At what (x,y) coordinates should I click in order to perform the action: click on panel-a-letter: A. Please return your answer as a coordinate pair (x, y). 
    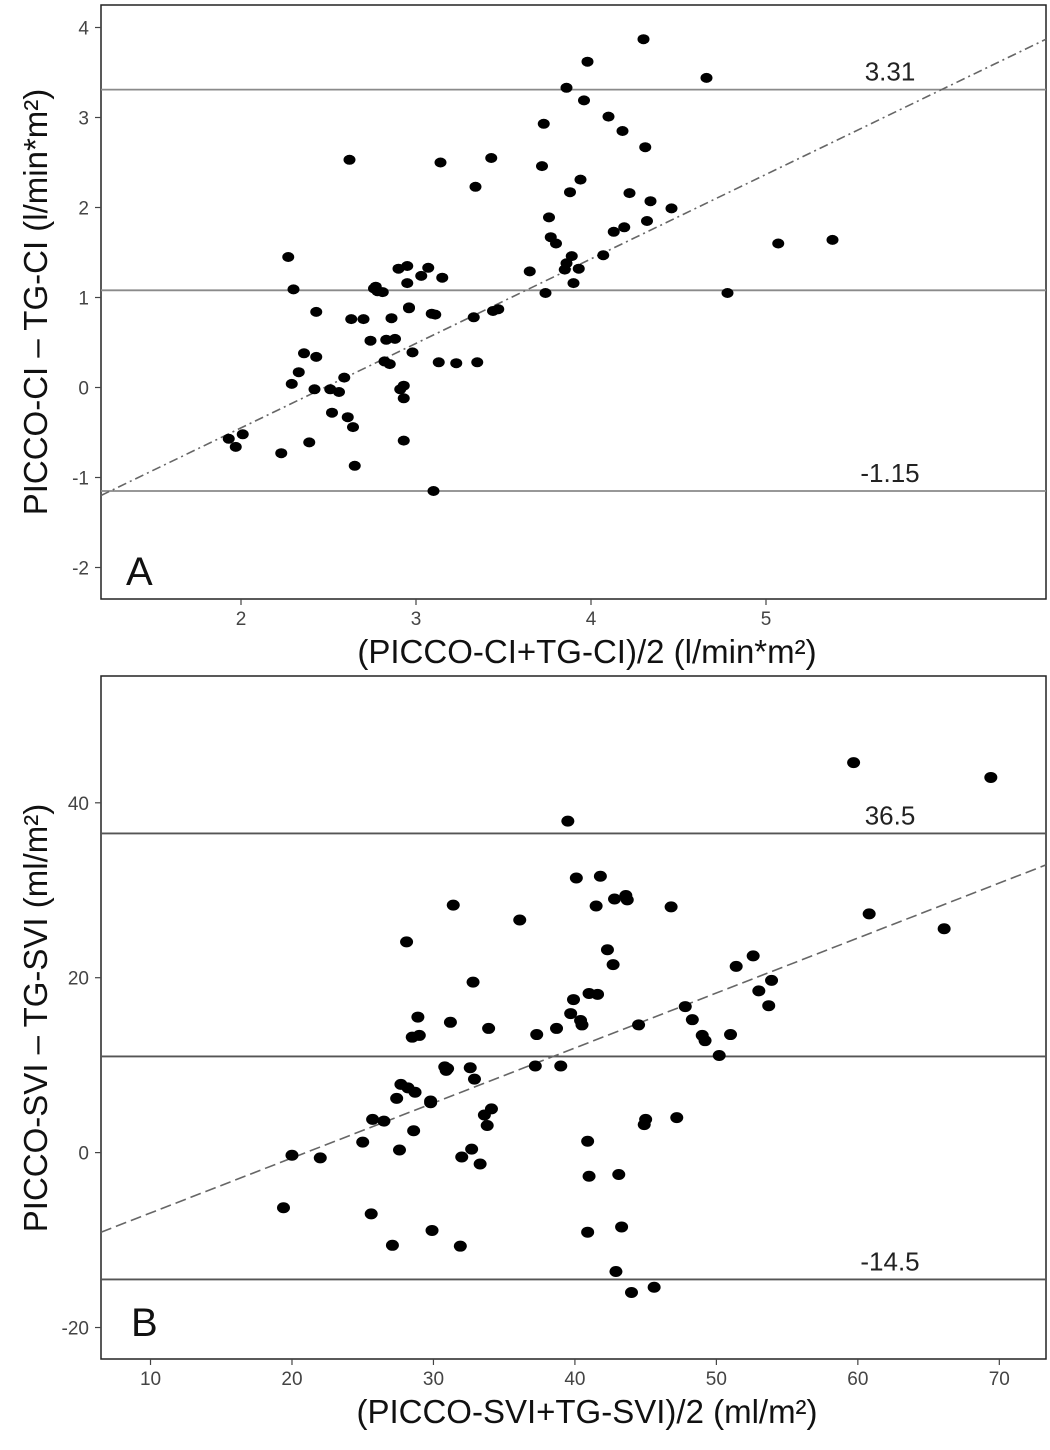
    Looking at the image, I should click on (139, 572).